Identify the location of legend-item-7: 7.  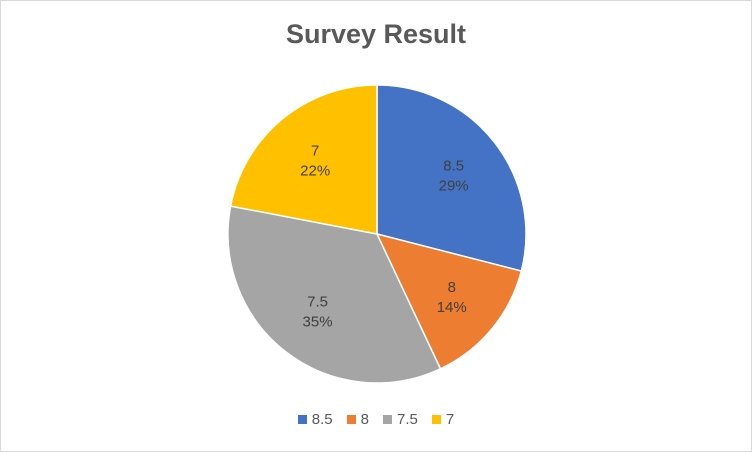
(443, 419).